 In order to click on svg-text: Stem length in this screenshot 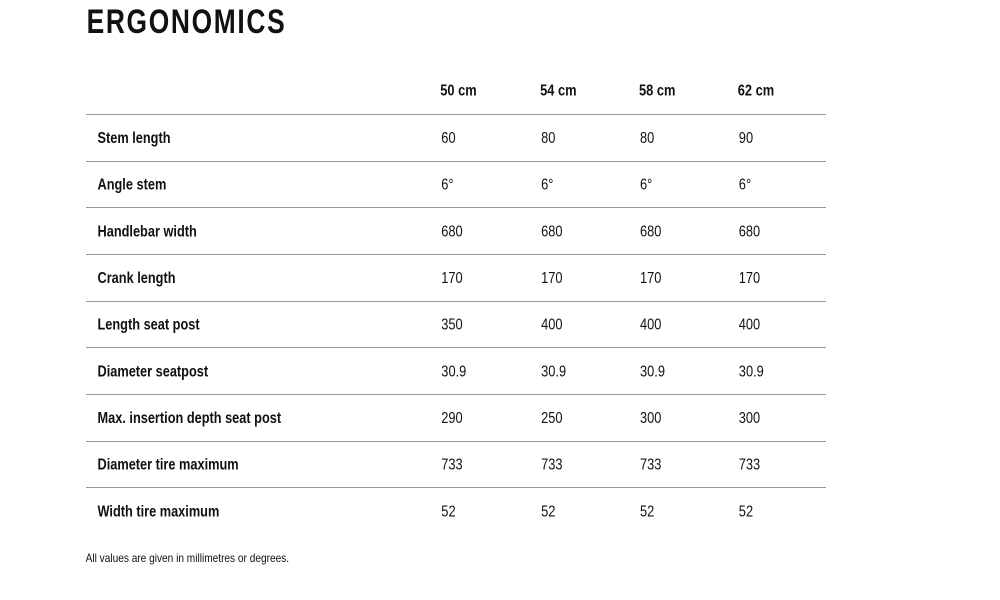, I will do `click(134, 138)`.